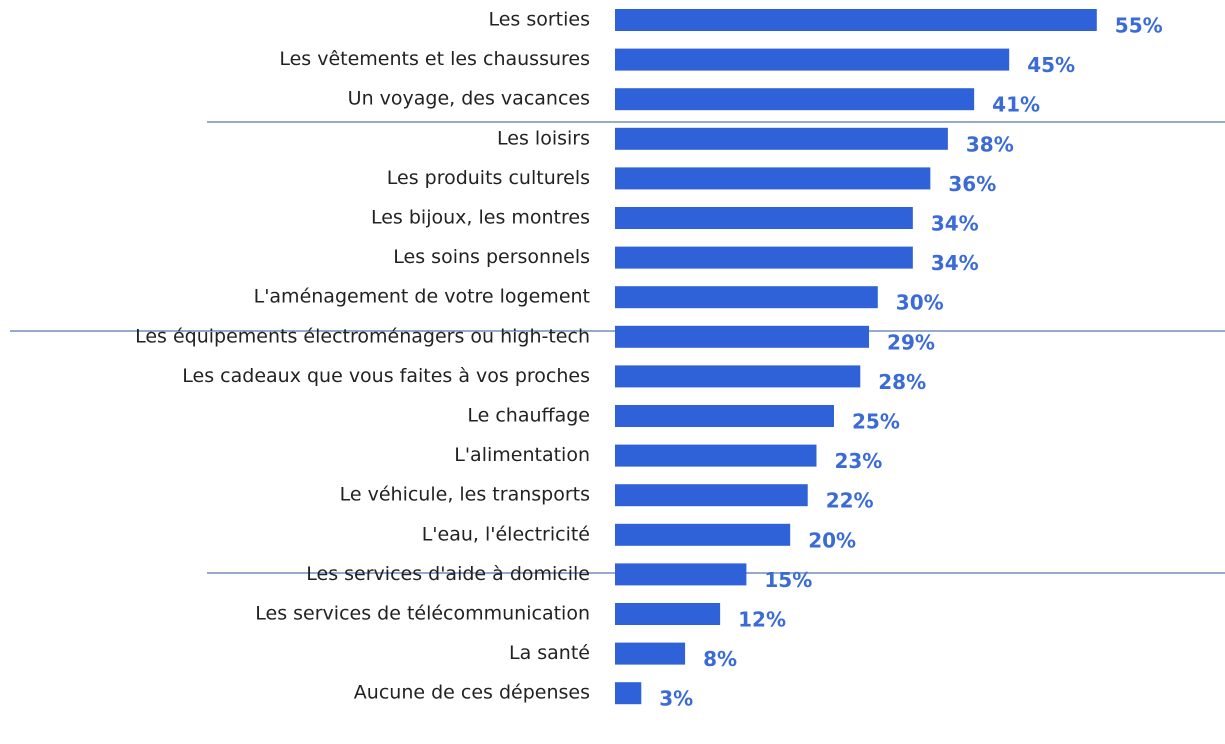 This screenshot has height=744, width=1225. I want to click on category-label: L'eau, l'électricité, so click(506, 534).